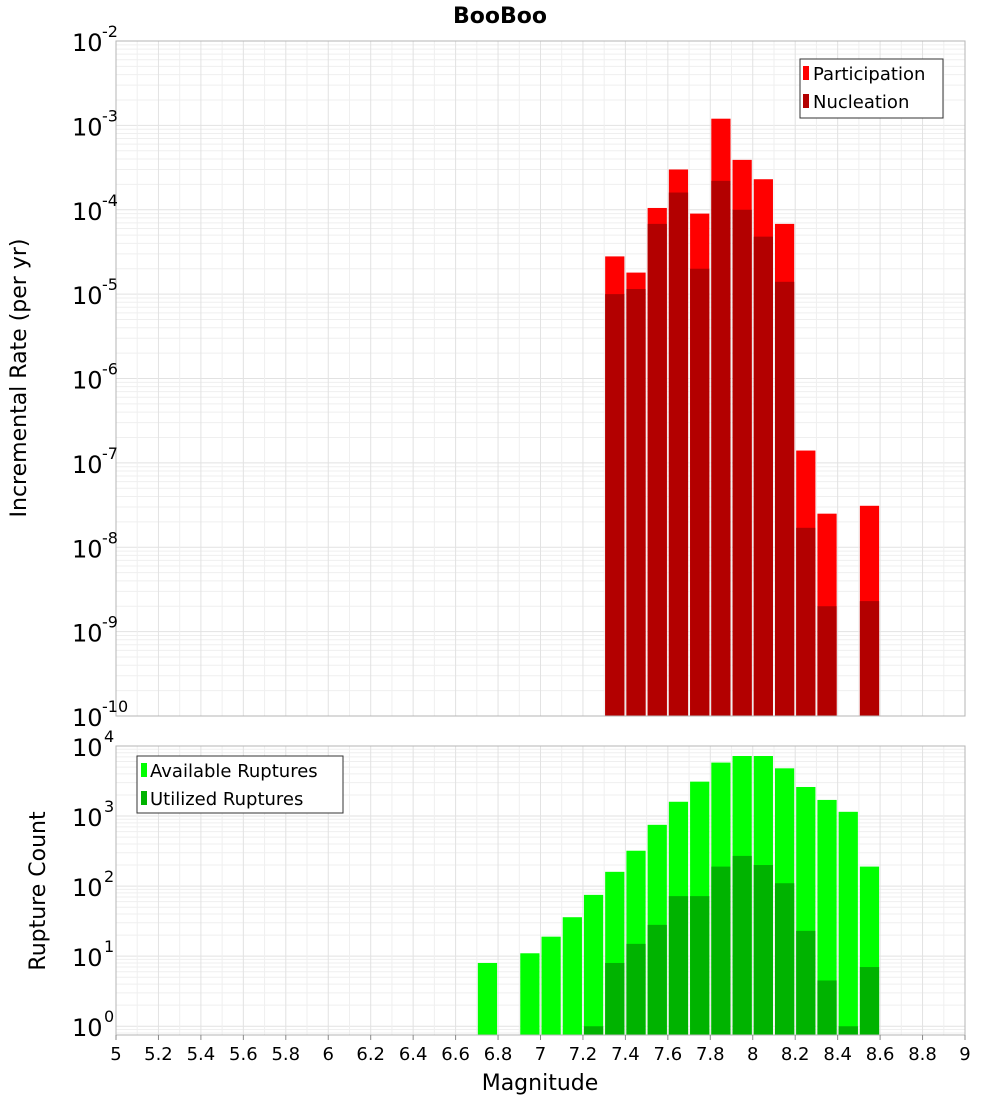 The width and height of the screenshot is (1000, 1100). Describe the element at coordinates (328, 1054) in the screenshot. I see `x-tick-label: 6` at that location.